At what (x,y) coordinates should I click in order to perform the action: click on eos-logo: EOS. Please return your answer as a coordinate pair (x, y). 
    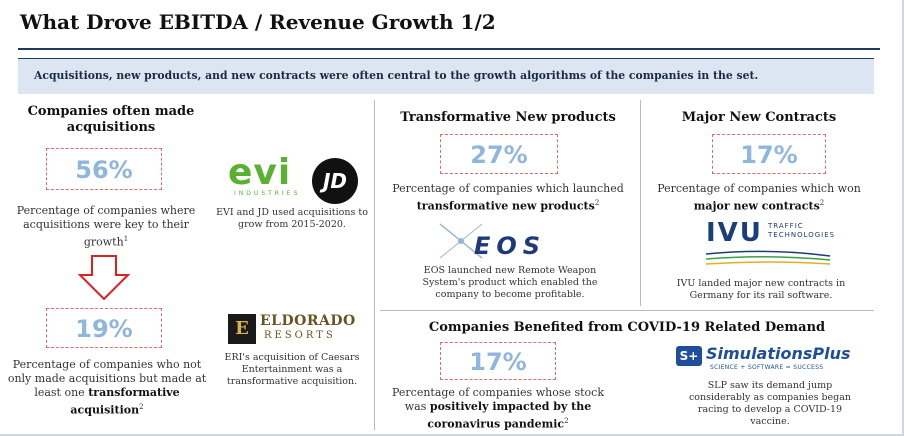
    Looking at the image, I should click on (492, 241).